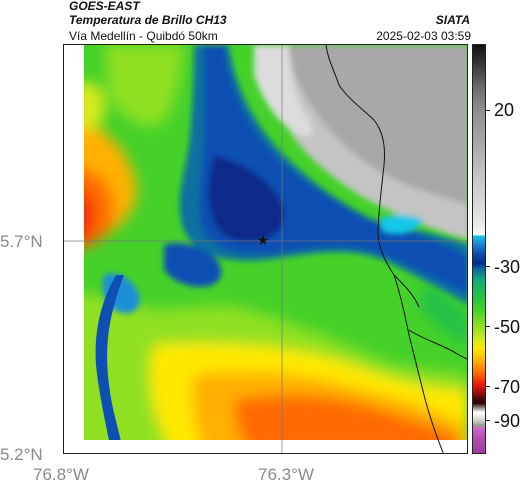 This screenshot has width=526, height=491. I want to click on colorbar-label: -30, so click(507, 267).